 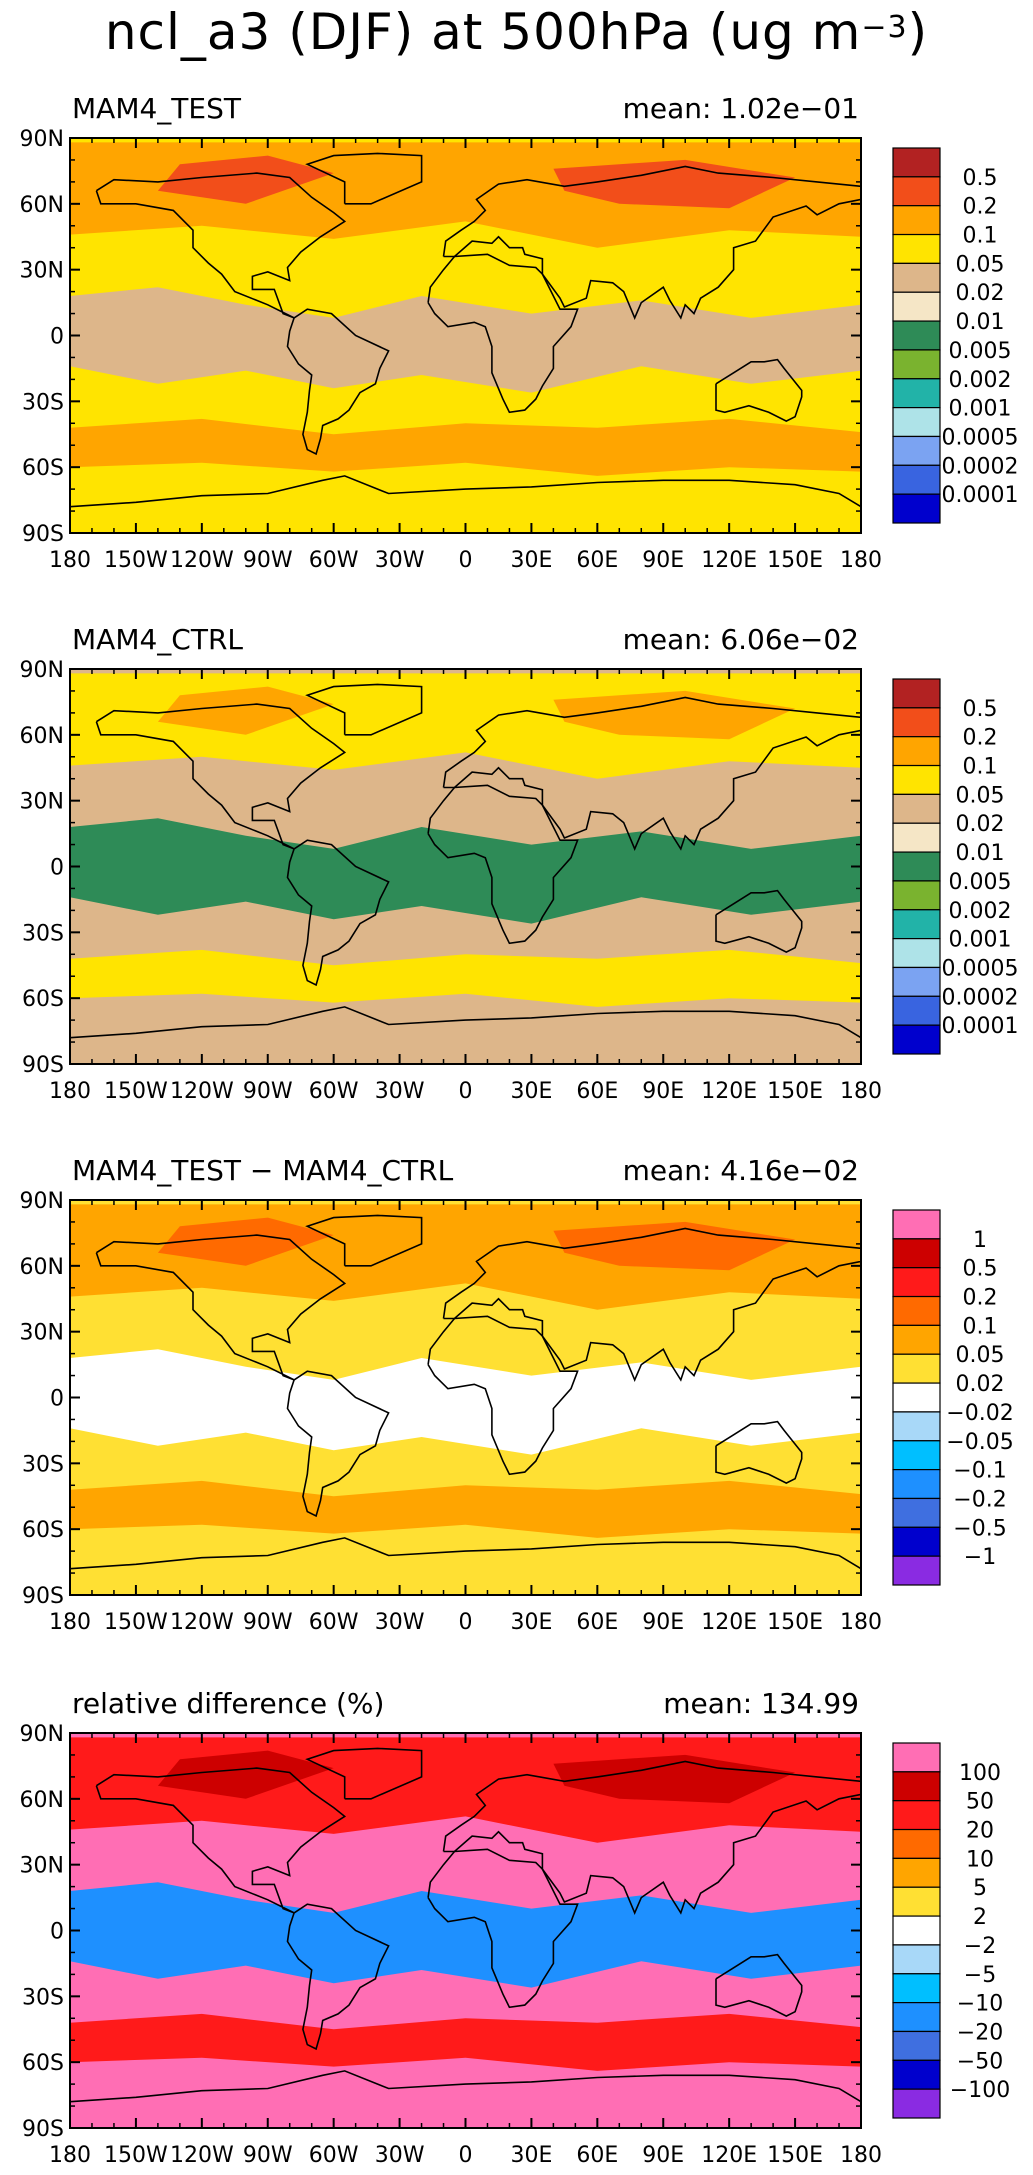 What do you see at coordinates (980, 2061) in the screenshot?
I see `legend-level-label: −50` at bounding box center [980, 2061].